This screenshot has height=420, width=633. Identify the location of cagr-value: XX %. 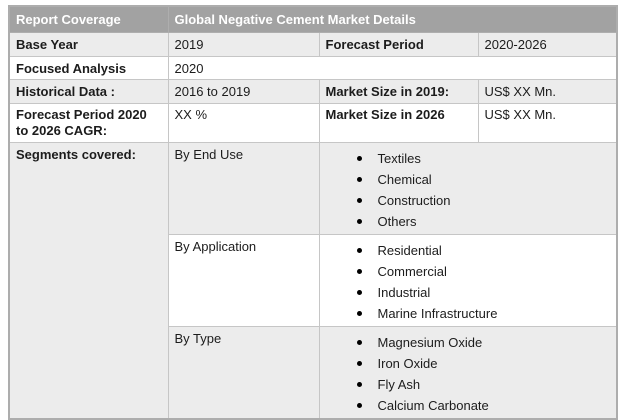
(243, 123).